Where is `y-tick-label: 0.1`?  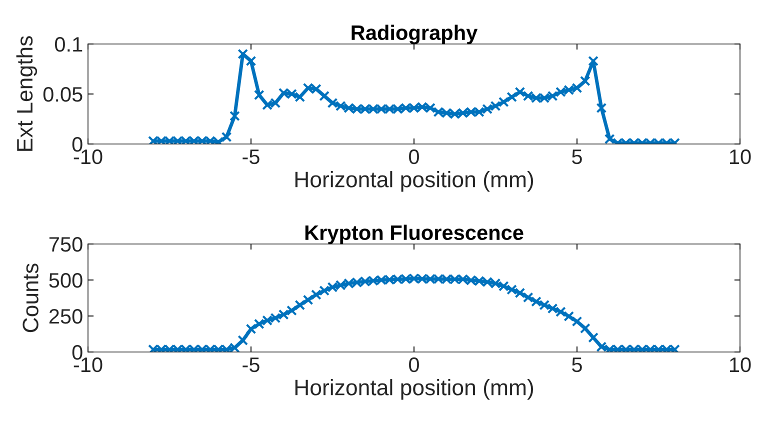 y-tick-label: 0.1 is located at coordinates (68, 44).